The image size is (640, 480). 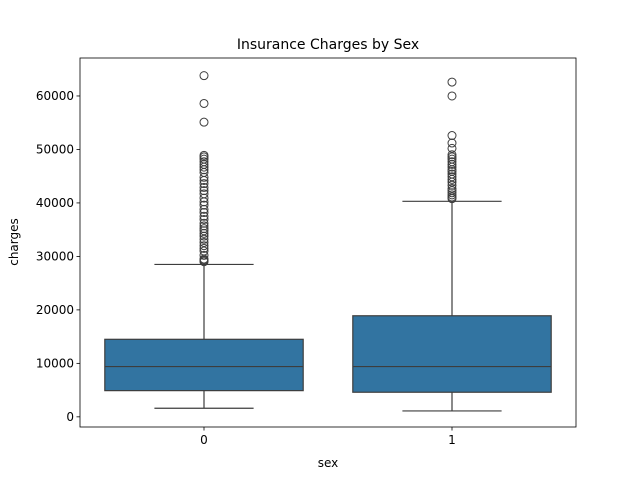 What do you see at coordinates (204, 440) in the screenshot?
I see `x-tick-label: 0` at bounding box center [204, 440].